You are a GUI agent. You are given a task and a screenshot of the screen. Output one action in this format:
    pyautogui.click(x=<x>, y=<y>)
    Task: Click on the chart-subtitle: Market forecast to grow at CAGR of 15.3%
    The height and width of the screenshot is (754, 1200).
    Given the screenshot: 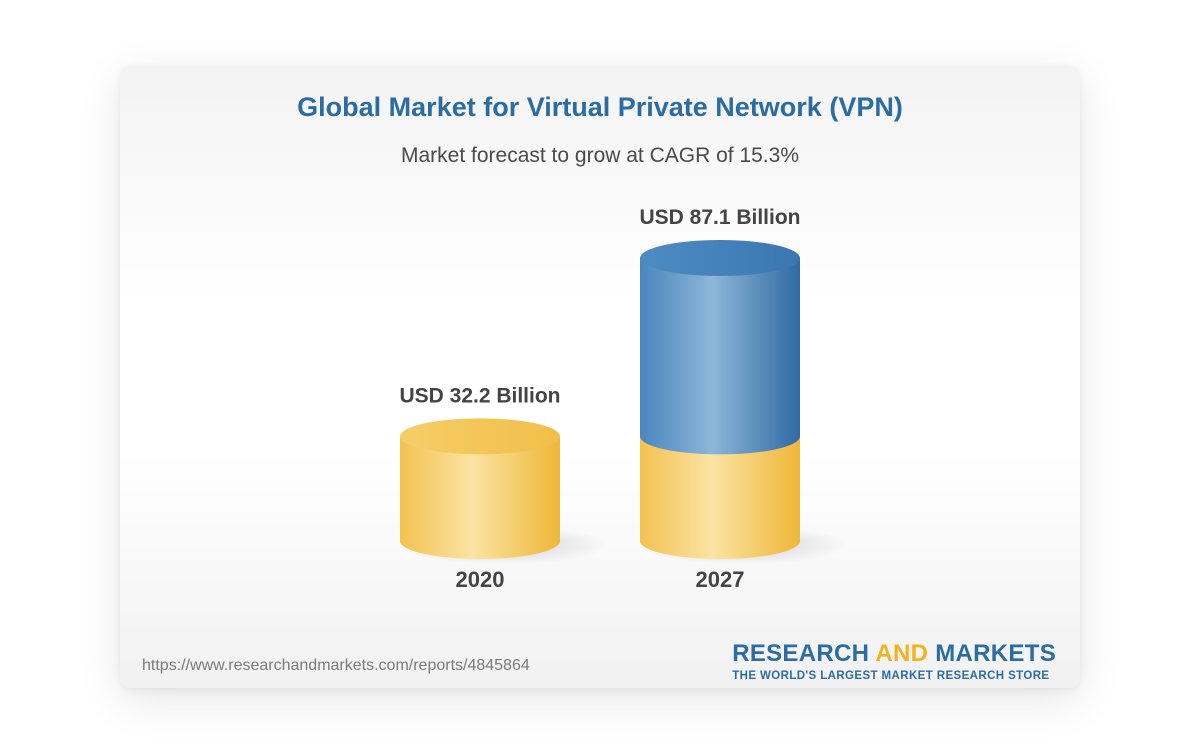 What is the action you would take?
    pyautogui.click(x=600, y=155)
    